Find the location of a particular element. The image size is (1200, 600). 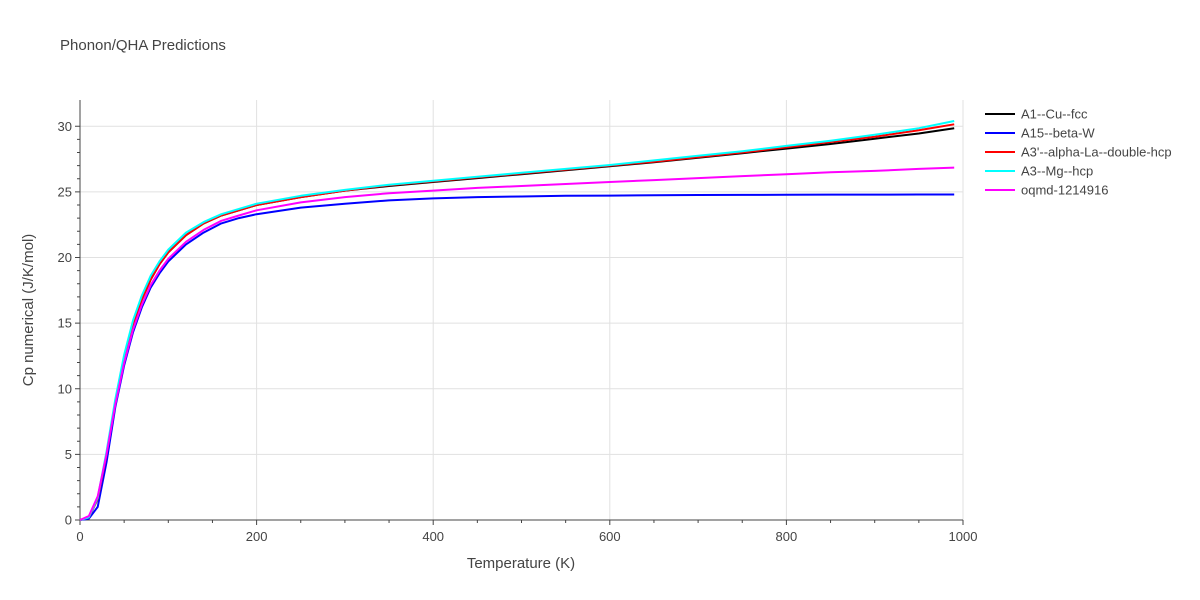

y-axis-label: Cp numerical (J/K/mol) is located at coordinates (28, 310).